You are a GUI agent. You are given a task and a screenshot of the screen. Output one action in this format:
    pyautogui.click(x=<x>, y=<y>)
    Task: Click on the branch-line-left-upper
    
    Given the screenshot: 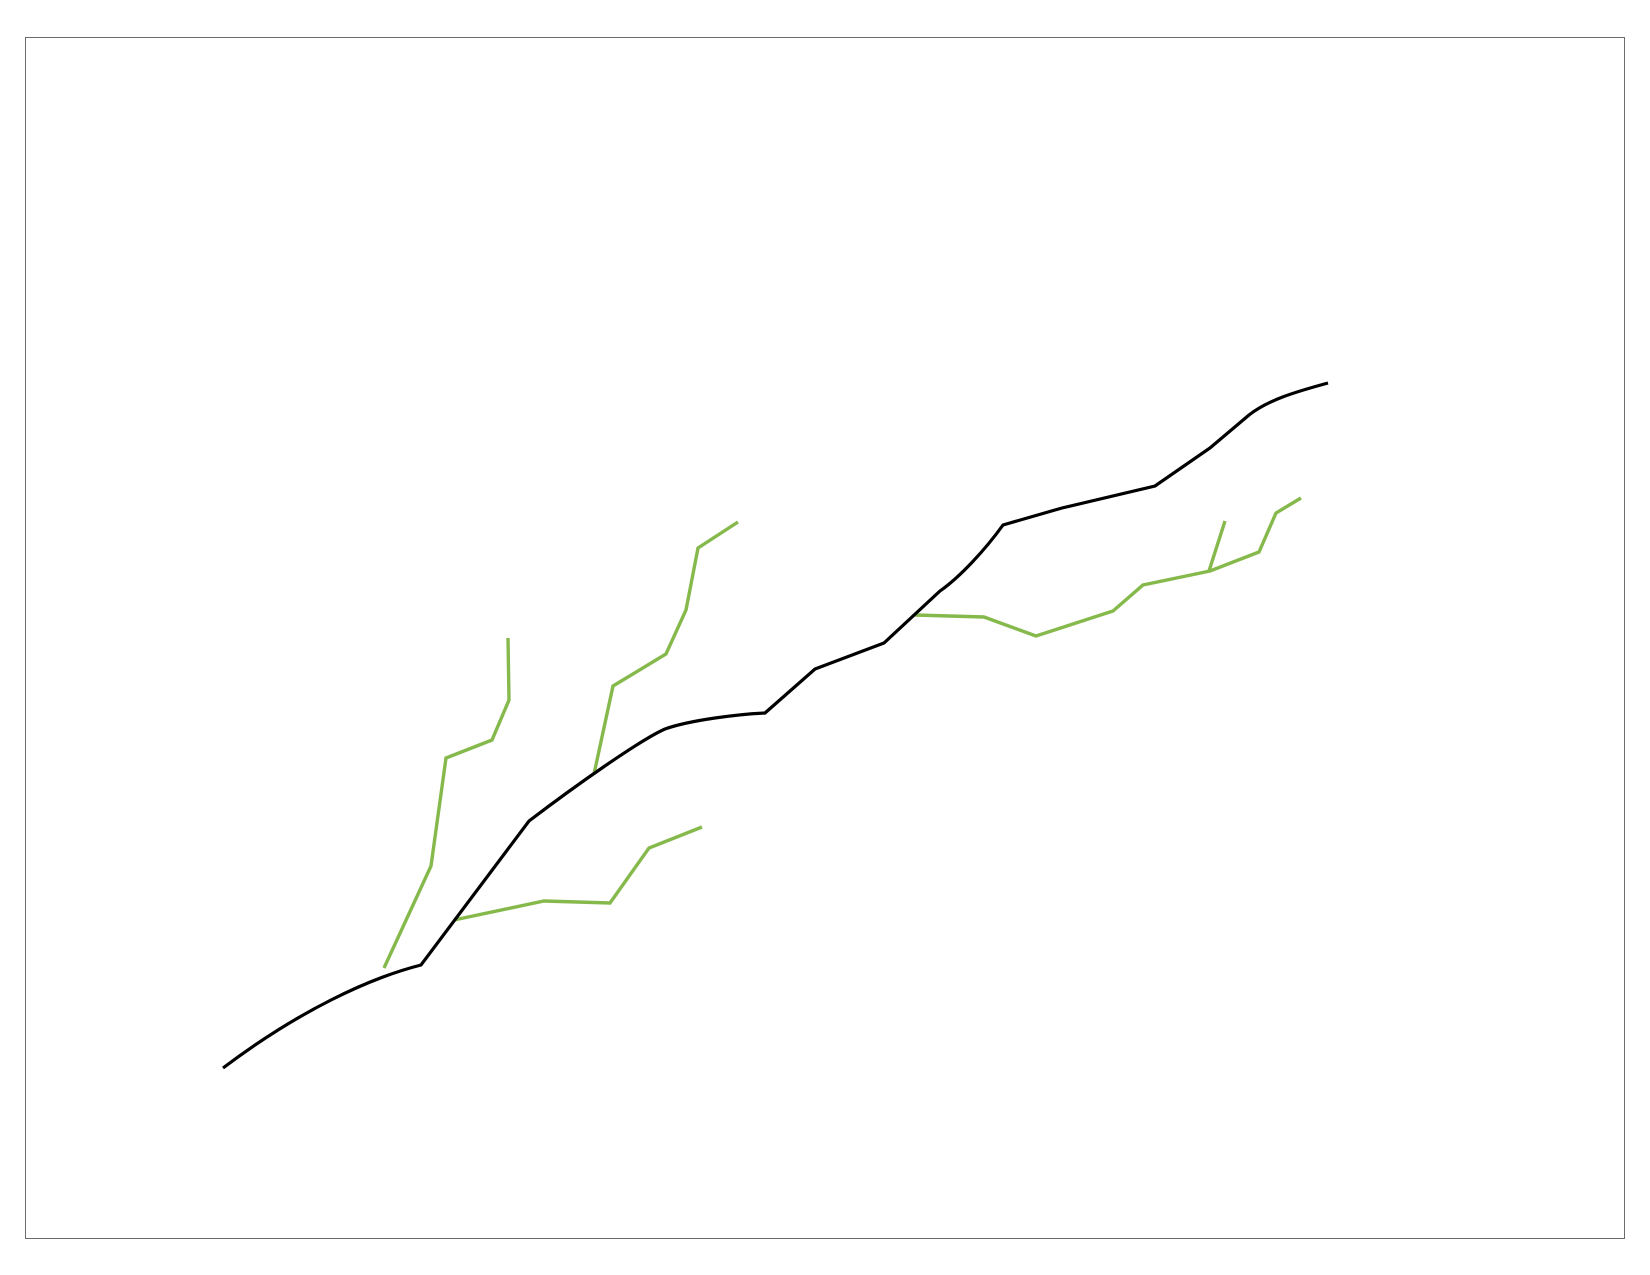 What is the action you would take?
    pyautogui.click(x=446, y=803)
    